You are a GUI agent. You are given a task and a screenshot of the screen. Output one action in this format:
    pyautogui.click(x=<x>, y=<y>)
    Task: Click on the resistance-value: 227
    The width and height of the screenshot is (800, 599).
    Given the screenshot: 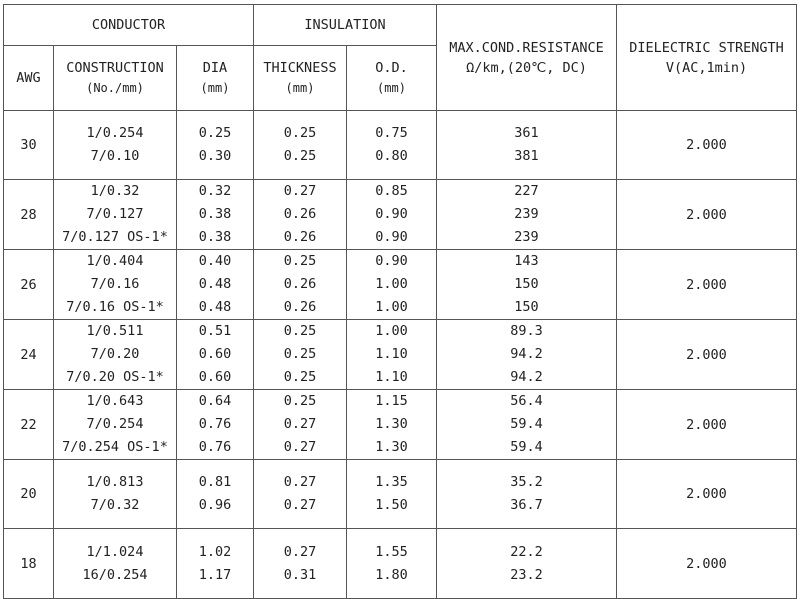 What is the action you would take?
    pyautogui.click(x=526, y=191)
    